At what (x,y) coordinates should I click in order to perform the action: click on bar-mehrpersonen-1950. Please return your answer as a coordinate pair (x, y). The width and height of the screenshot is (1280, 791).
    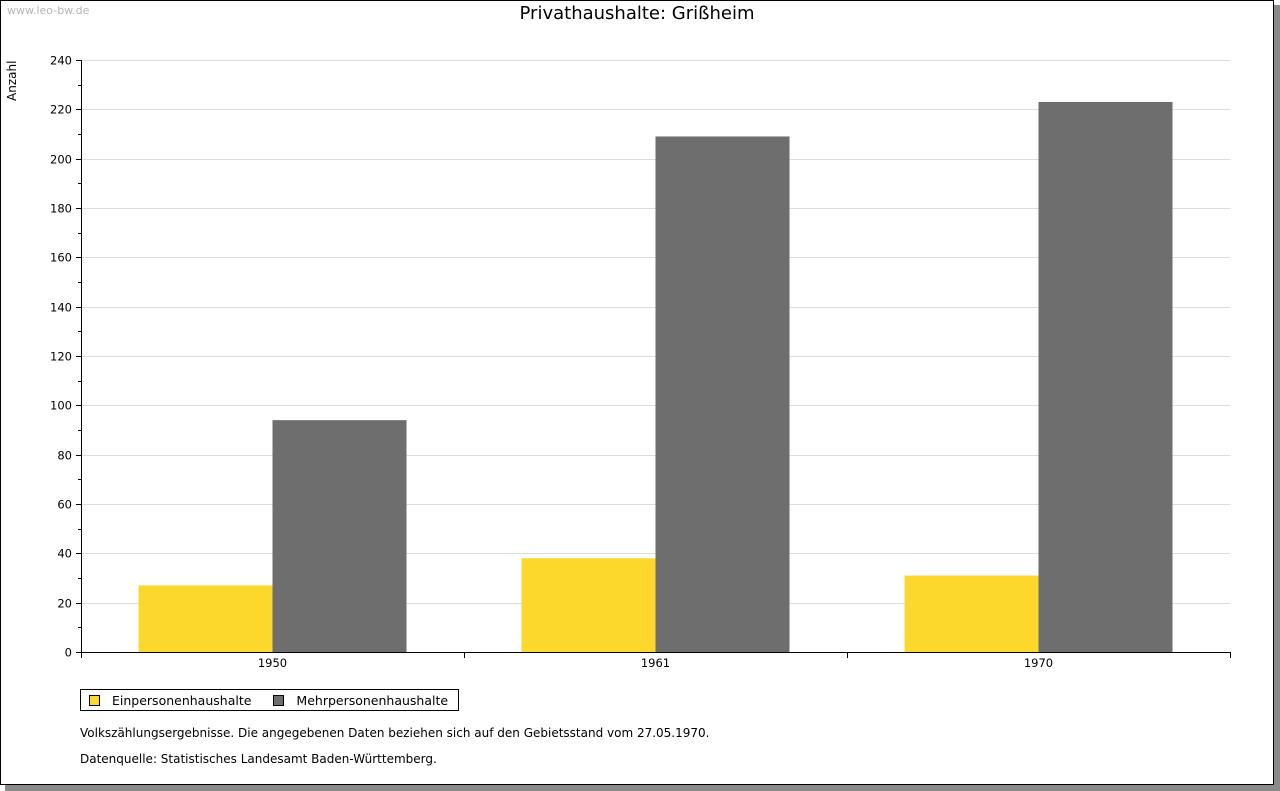
    Looking at the image, I should click on (339, 536).